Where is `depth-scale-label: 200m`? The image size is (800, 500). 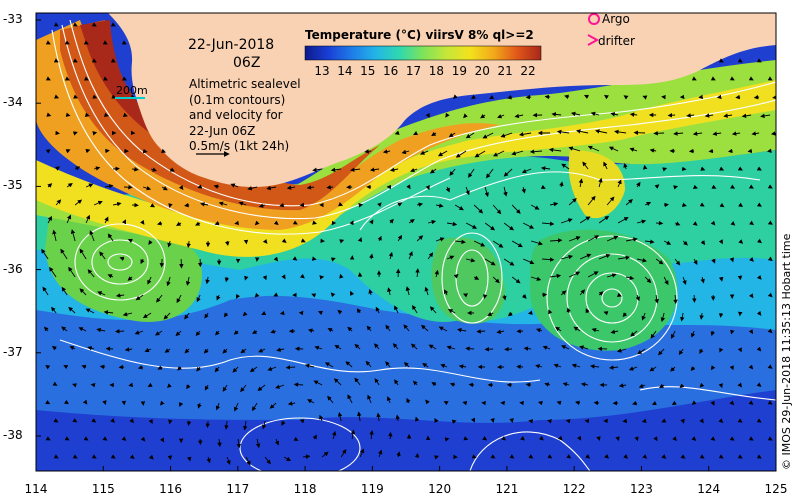
depth-scale-label: 200m is located at coordinates (132, 90).